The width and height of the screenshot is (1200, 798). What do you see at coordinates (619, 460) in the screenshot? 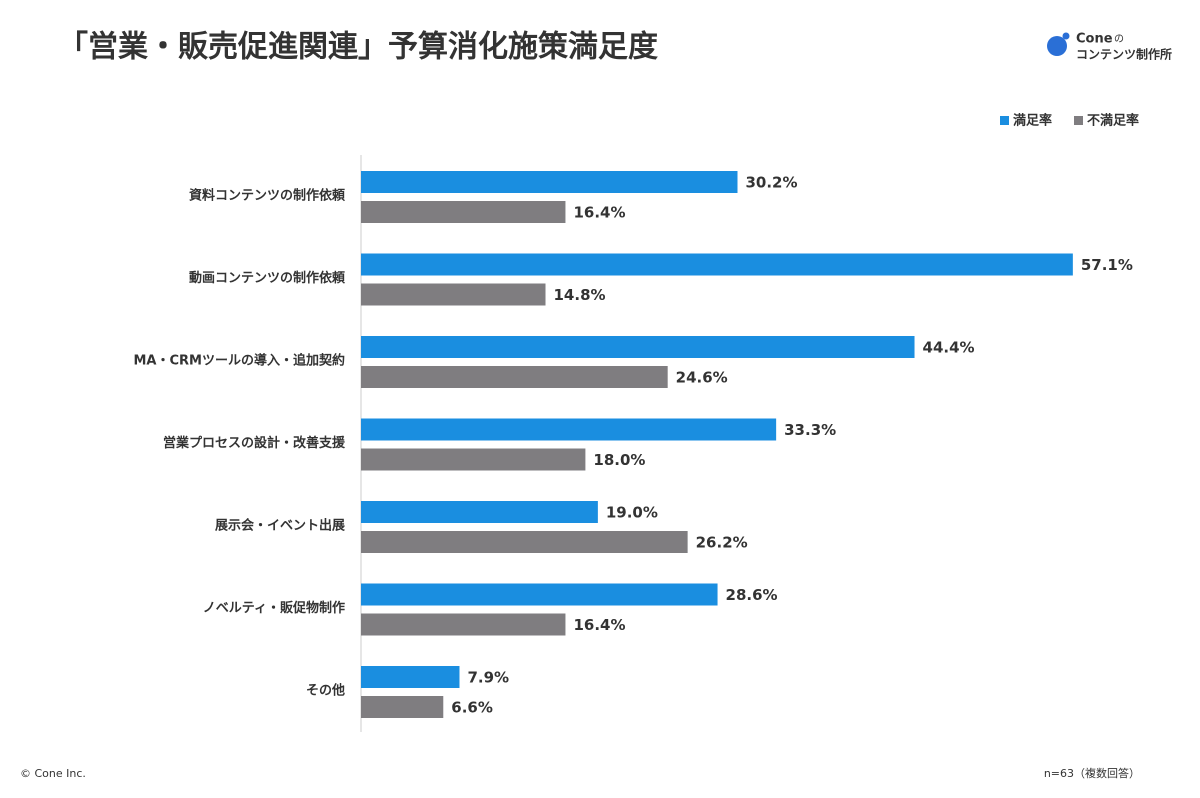
I see `value-label: 18.0%` at bounding box center [619, 460].